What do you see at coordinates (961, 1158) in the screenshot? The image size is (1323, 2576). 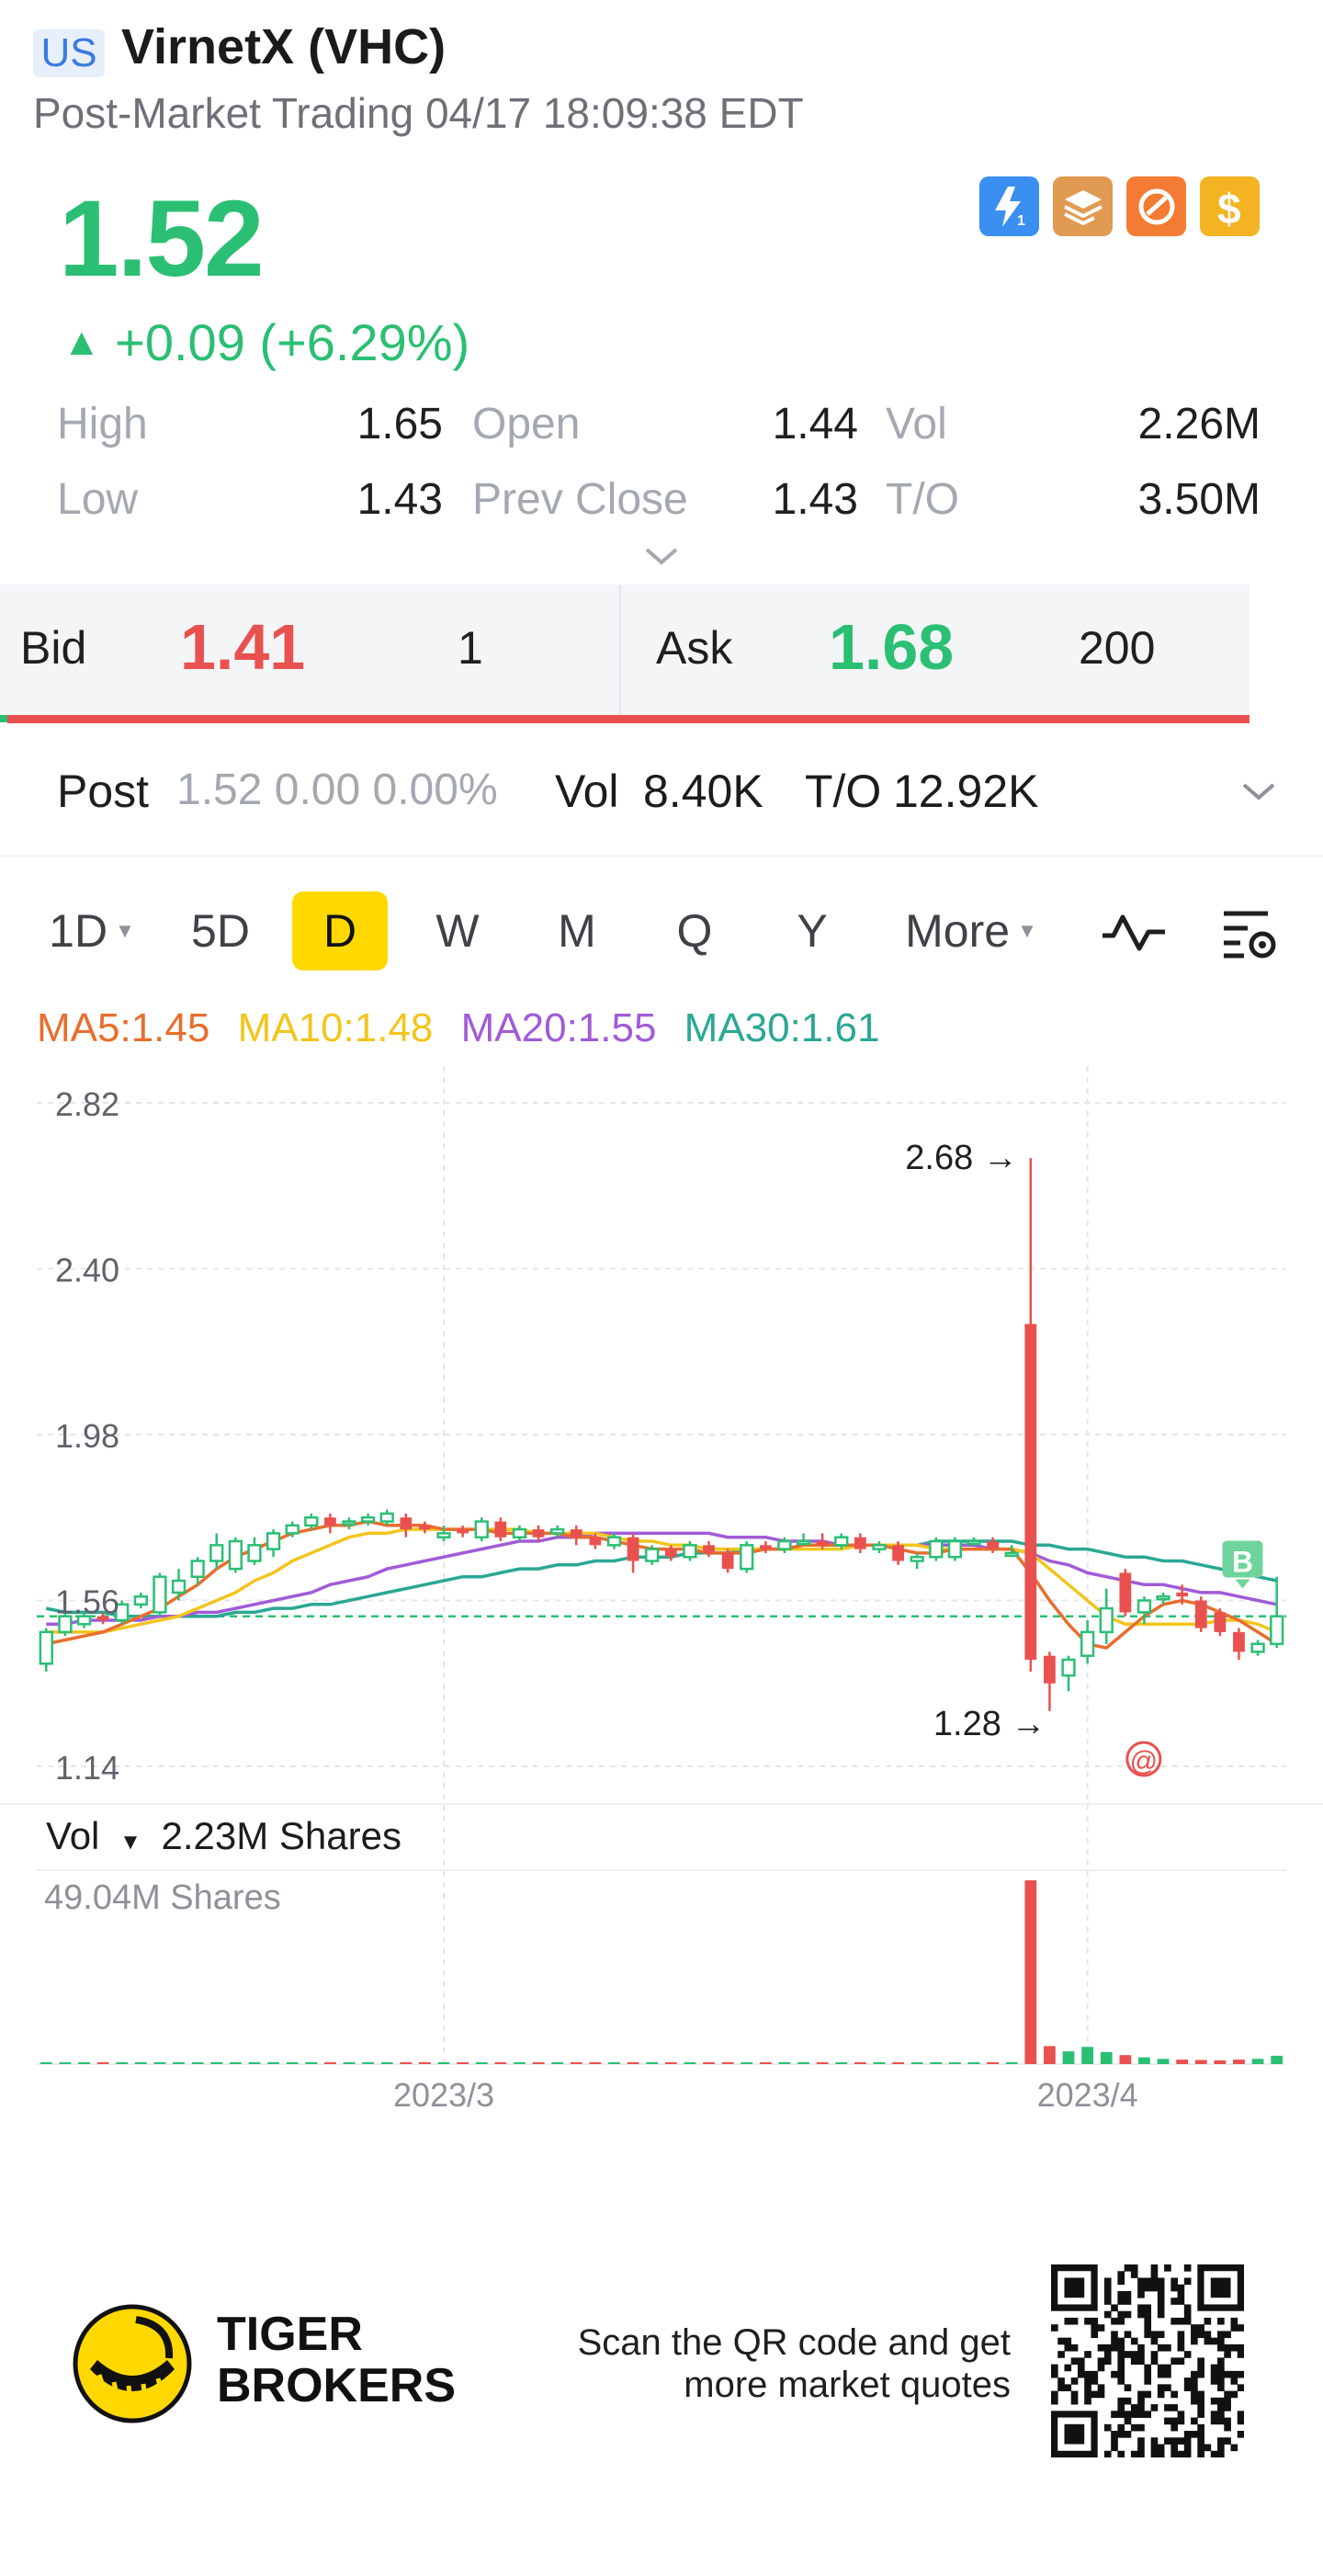 I see `max-price-label: 2.68 →` at bounding box center [961, 1158].